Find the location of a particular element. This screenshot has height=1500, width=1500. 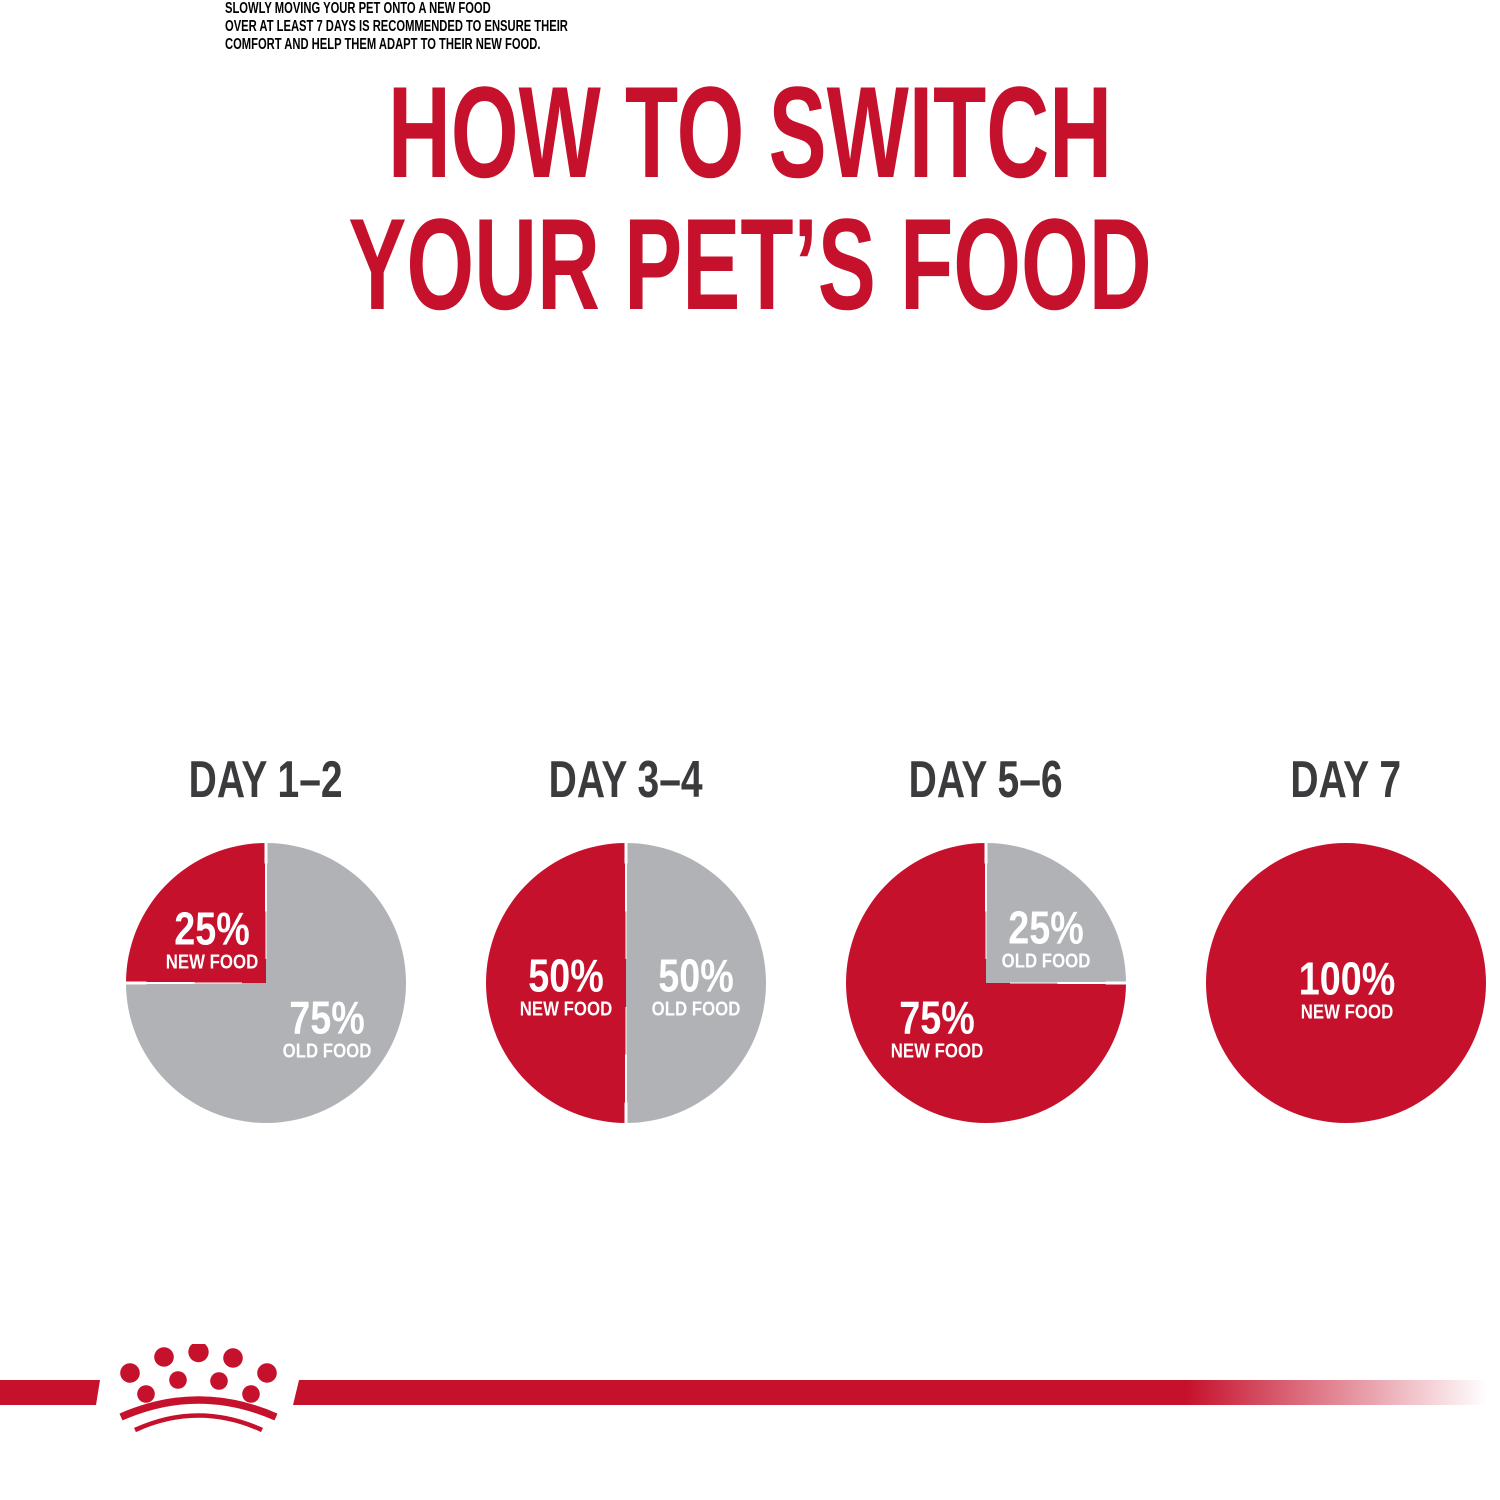

pie-chart: 50% NEW FOOD 50% OLD FOOD is located at coordinates (626, 983).